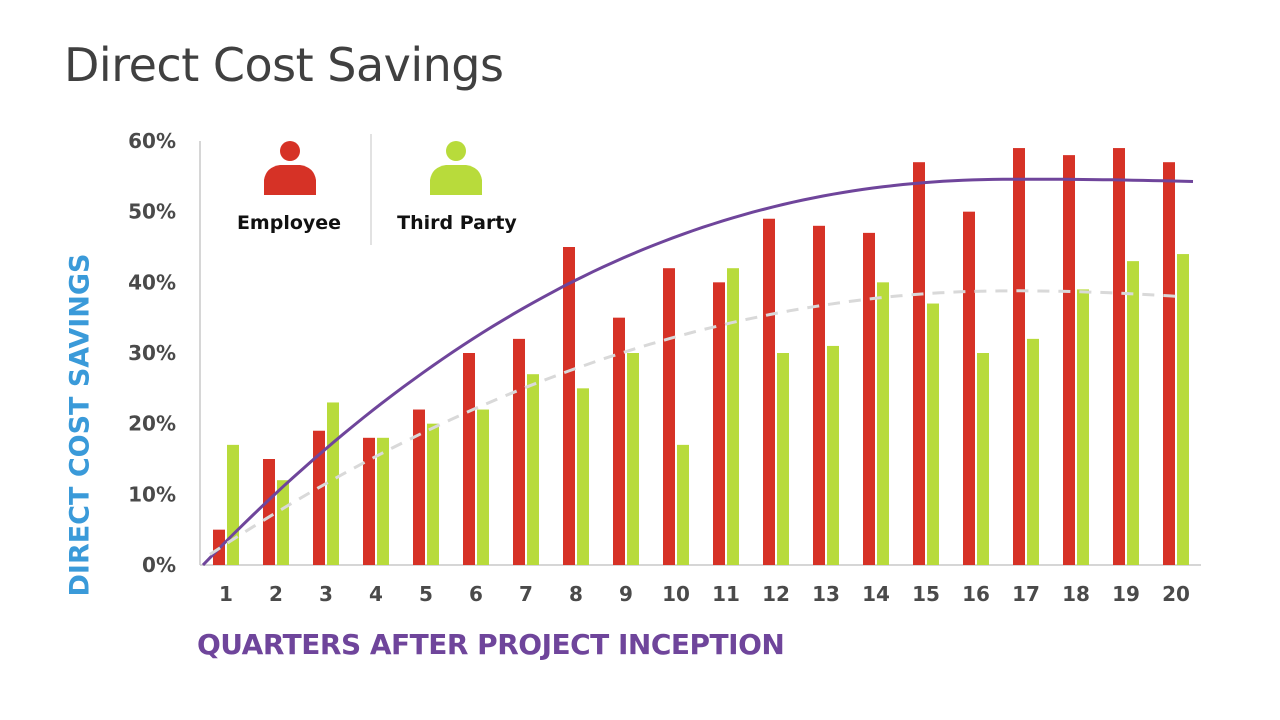 Image resolution: width=1280 pixels, height=720 pixels. What do you see at coordinates (476, 594) in the screenshot?
I see `x-tick-label: 6` at bounding box center [476, 594].